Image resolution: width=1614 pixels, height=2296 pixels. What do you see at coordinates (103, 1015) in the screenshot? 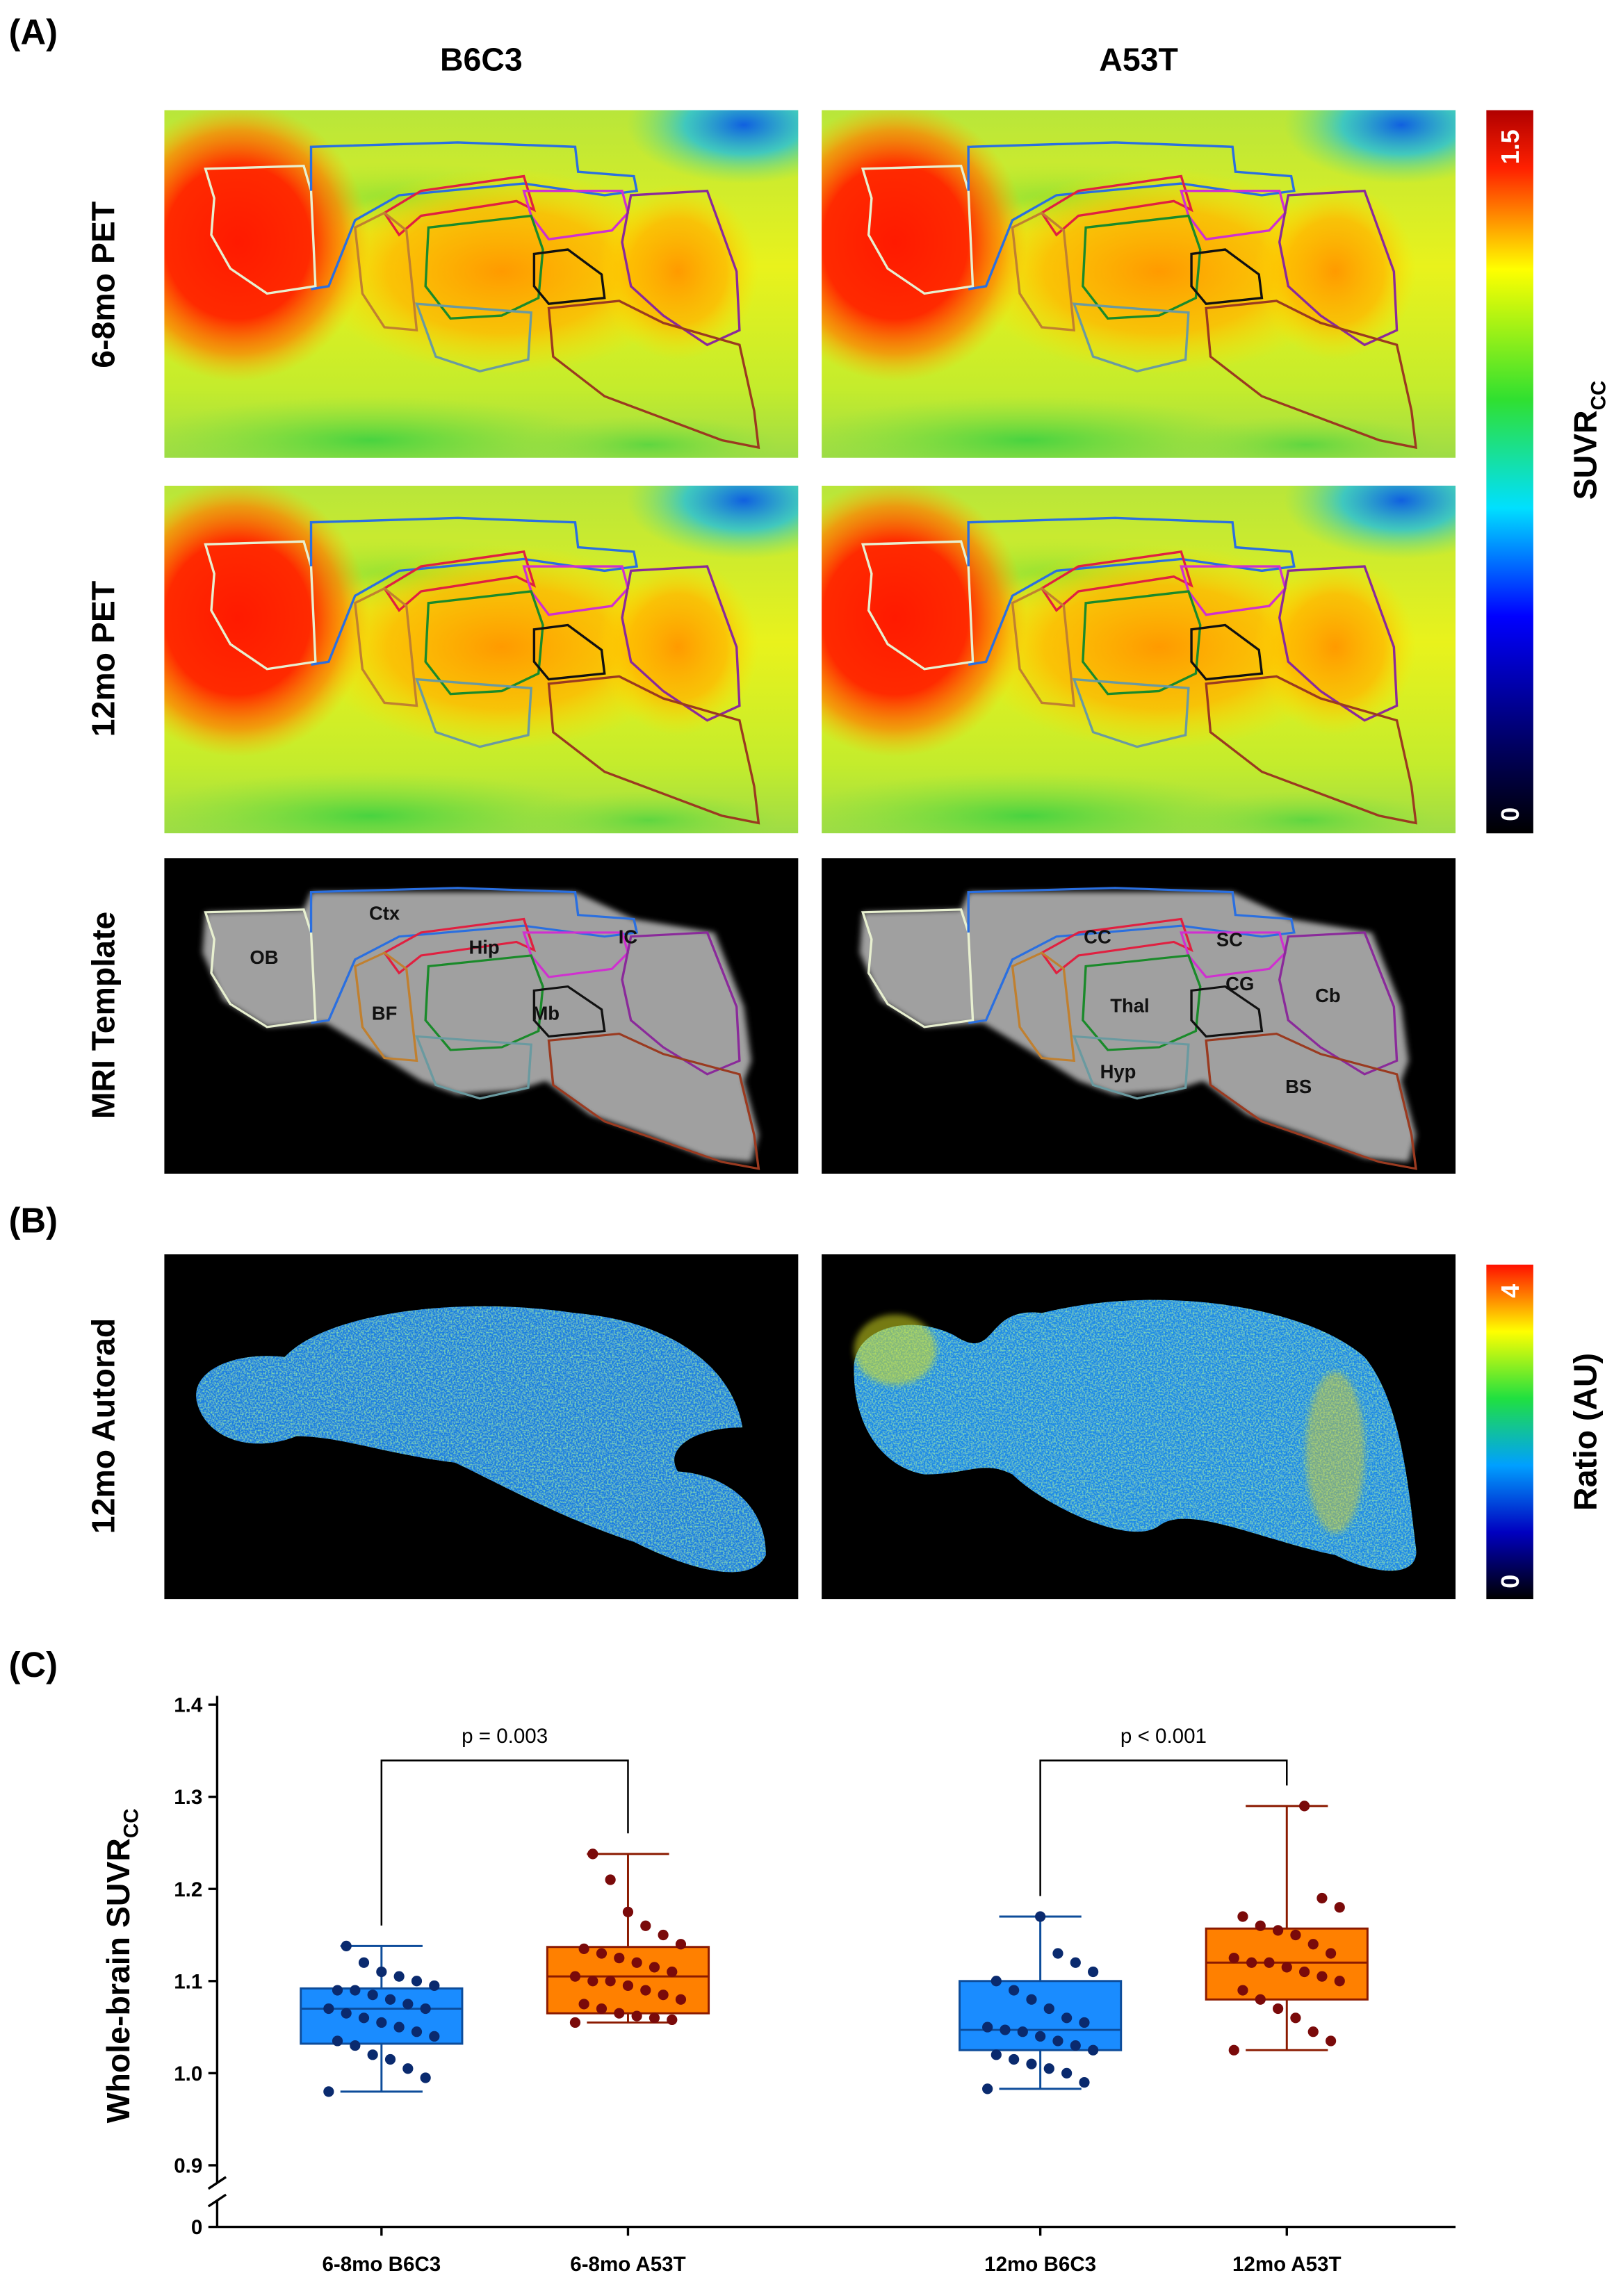
I see `row-label: MRI Template` at bounding box center [103, 1015].